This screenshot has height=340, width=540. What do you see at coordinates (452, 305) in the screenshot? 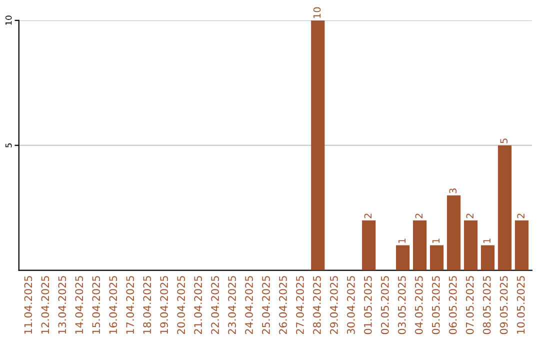
I see `x-tick-label: 06.05.2025` at bounding box center [452, 305].